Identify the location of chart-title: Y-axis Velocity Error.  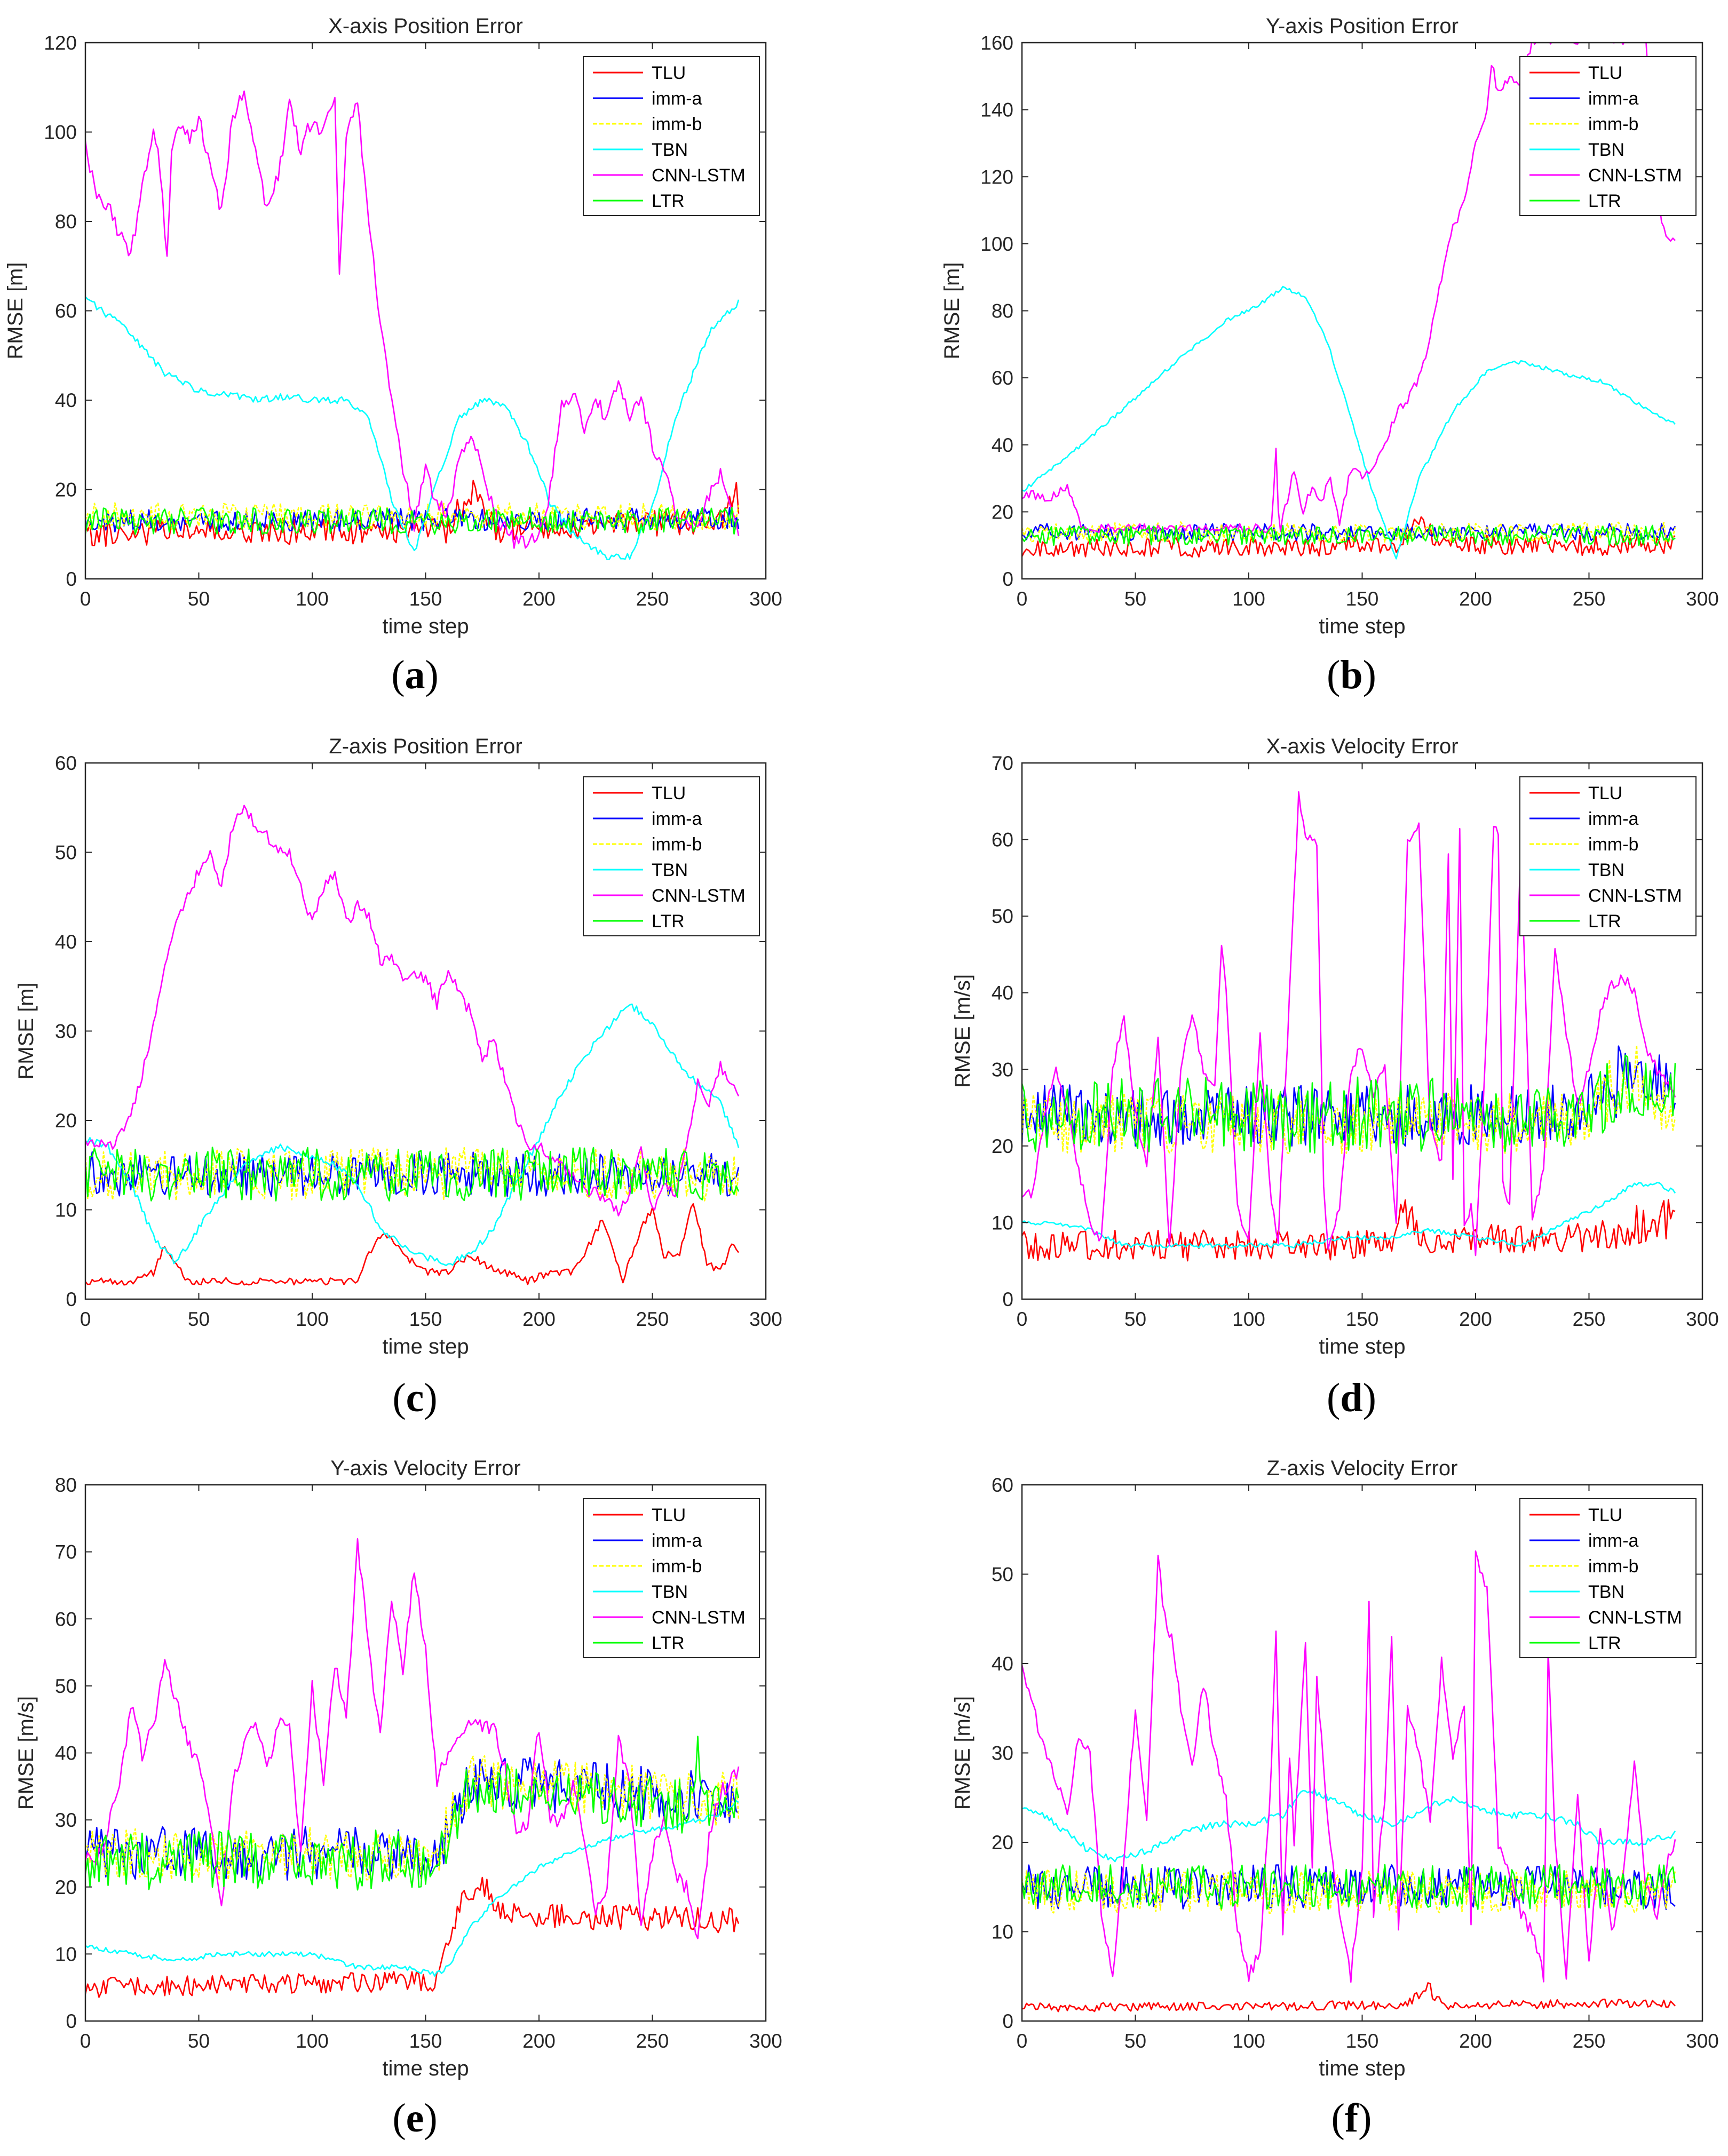
(425, 1468).